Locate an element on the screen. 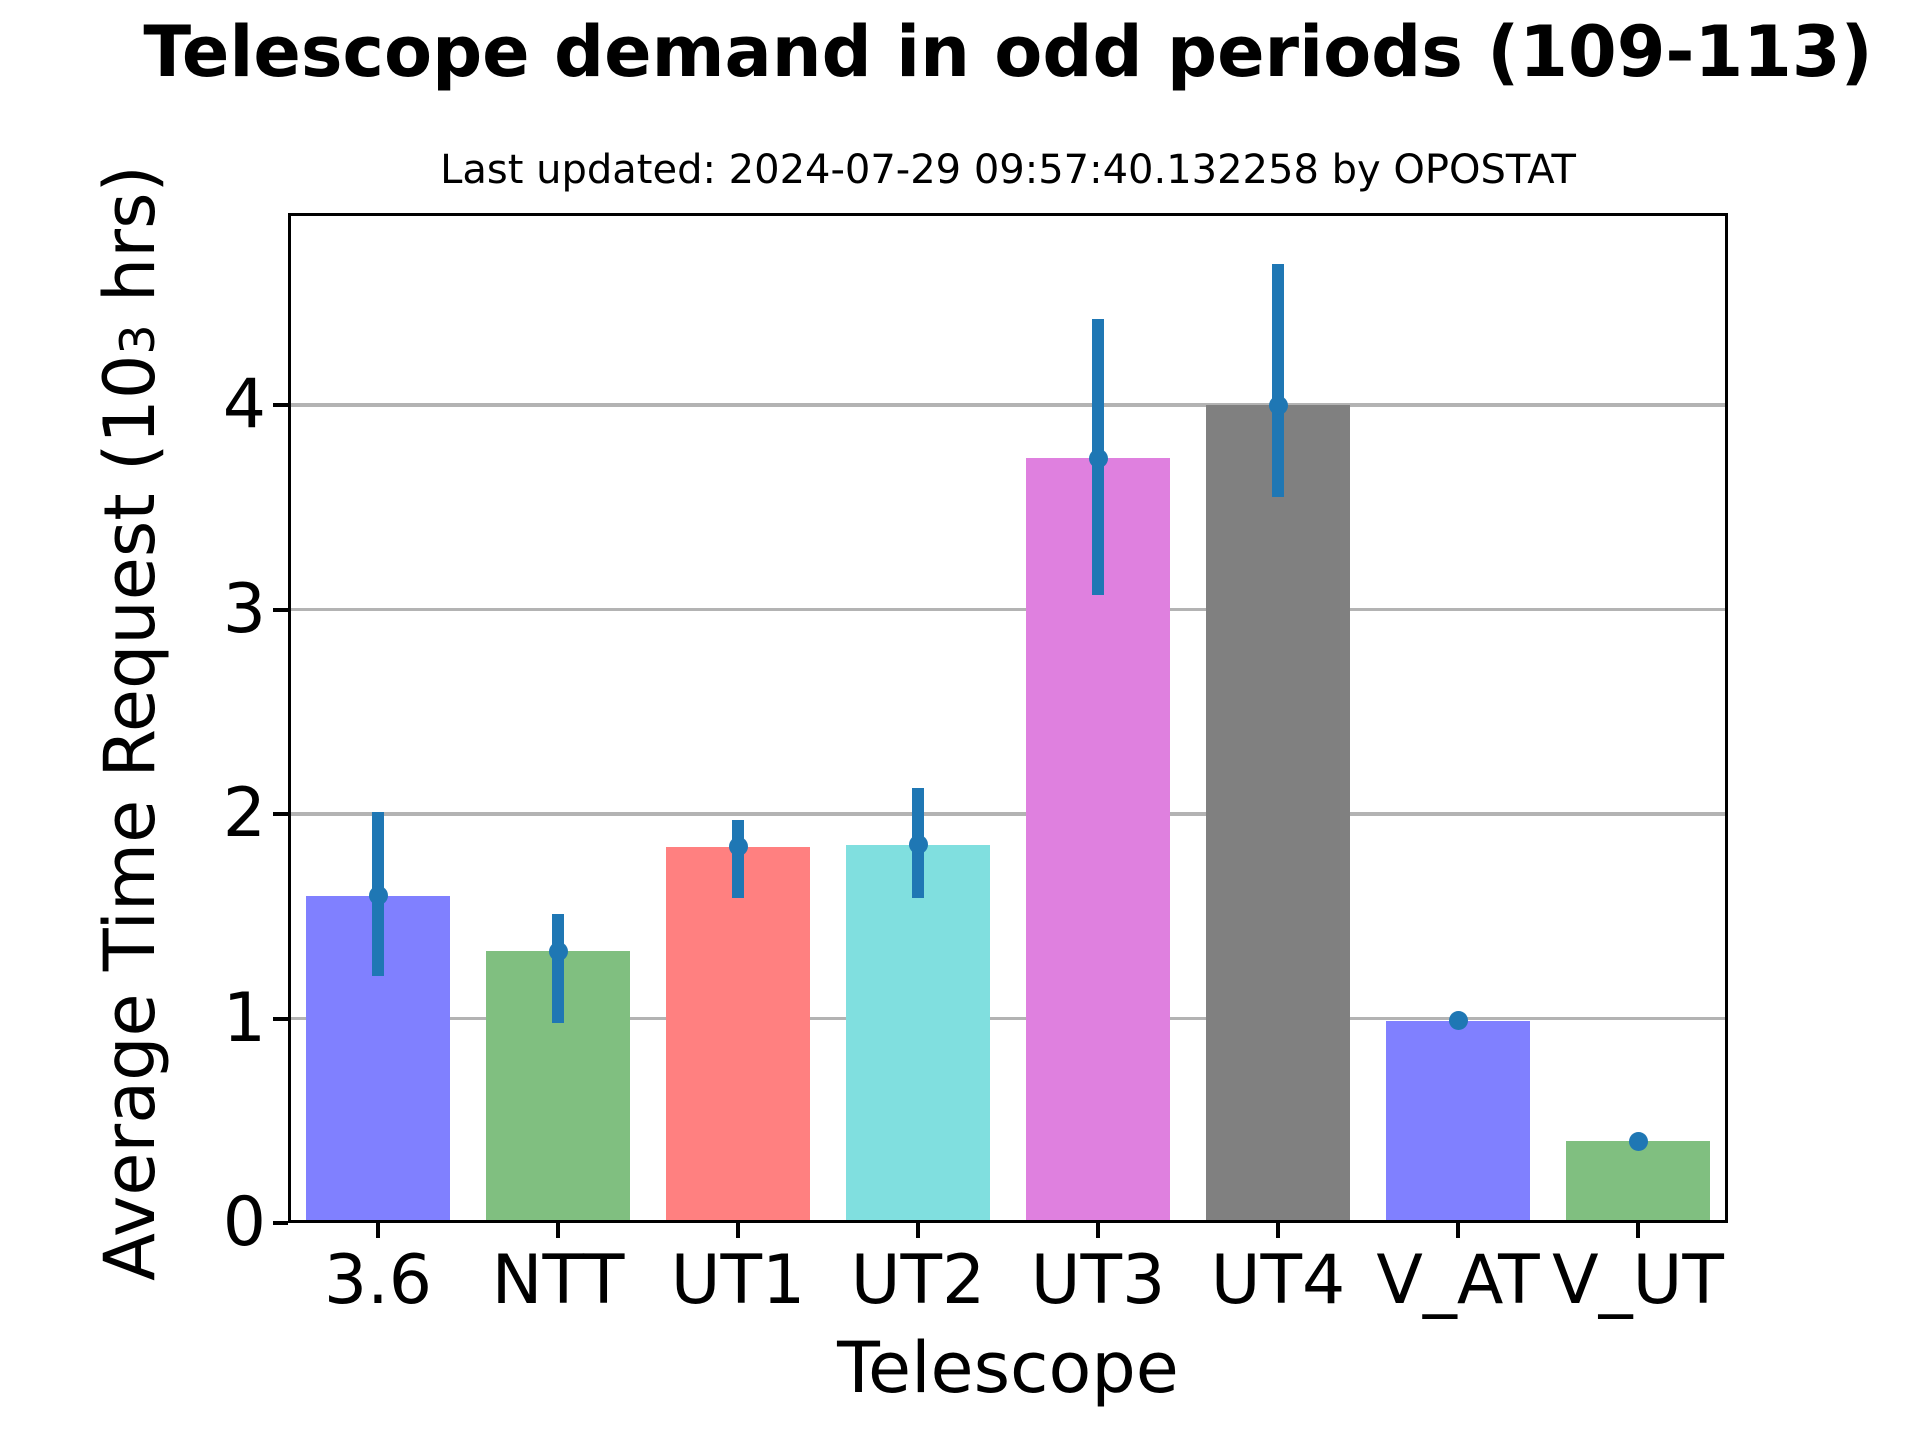 This screenshot has width=1920, height=1440. x-tick-label-UT3: UT3 is located at coordinates (1098, 1280).